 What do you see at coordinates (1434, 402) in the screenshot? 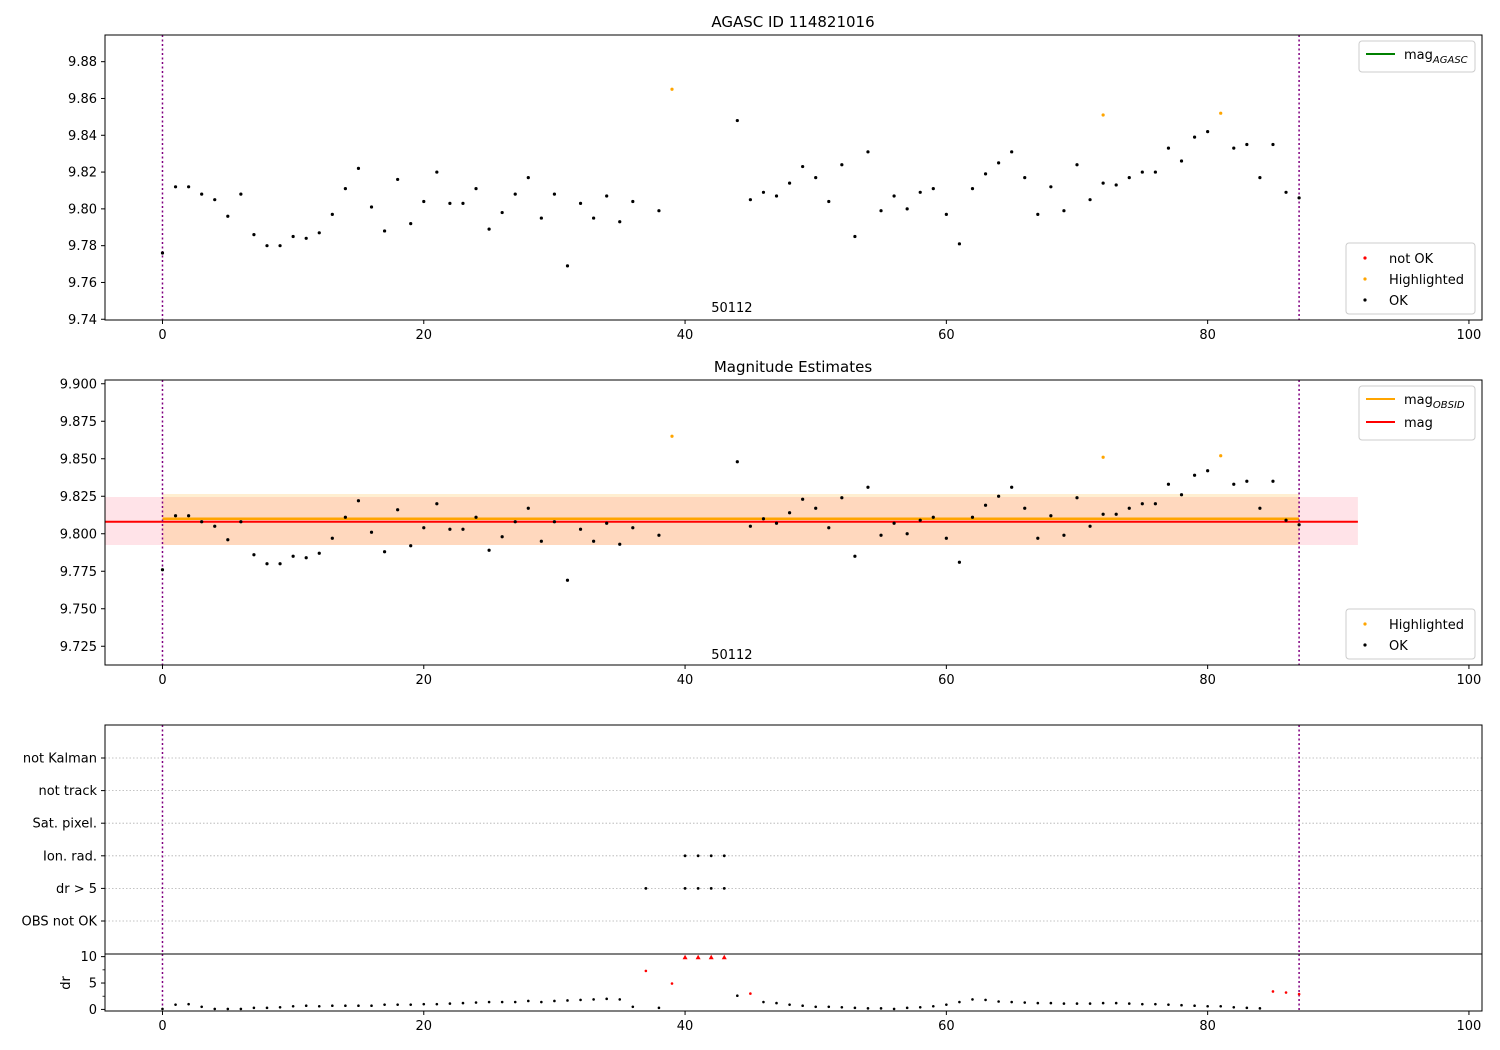
I see `legend-entry-label: magOBSID` at bounding box center [1434, 402].